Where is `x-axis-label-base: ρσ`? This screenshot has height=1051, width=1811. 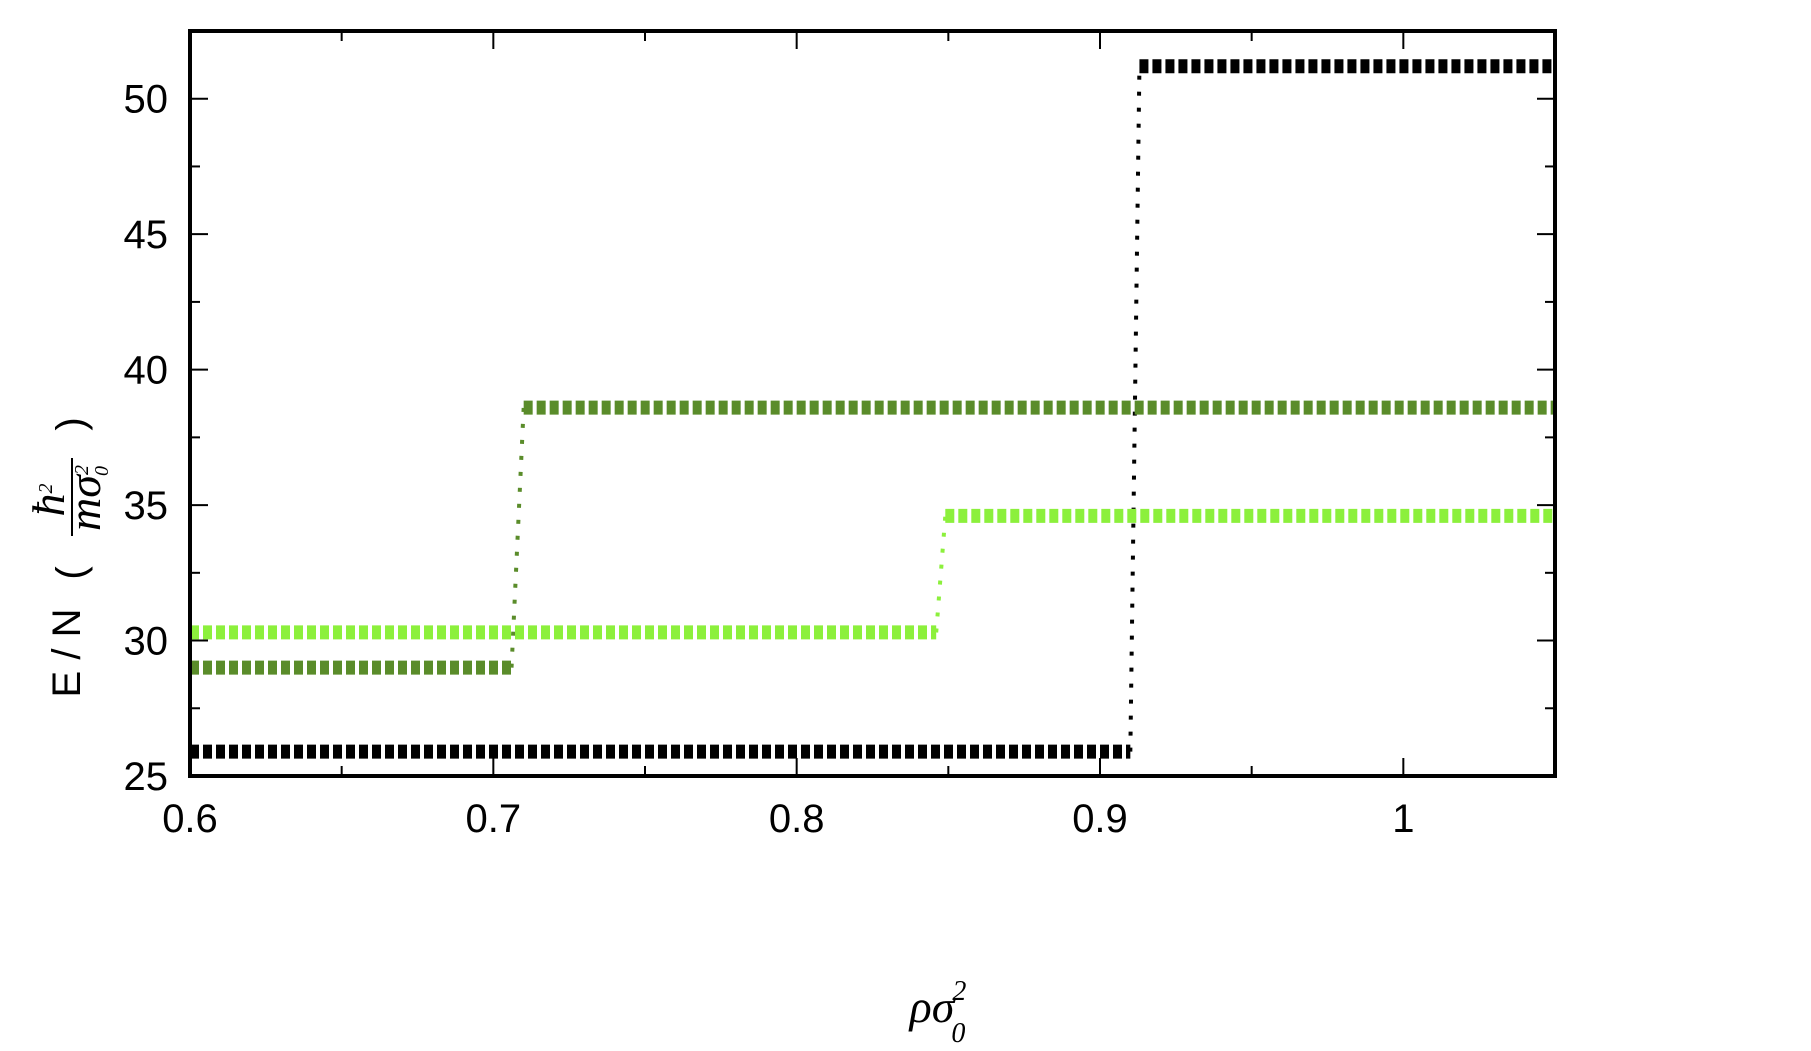
x-axis-label-base: ρσ is located at coordinates (932, 1006).